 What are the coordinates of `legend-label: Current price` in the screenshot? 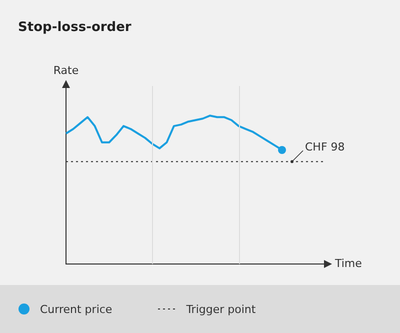 It's located at (76, 309).